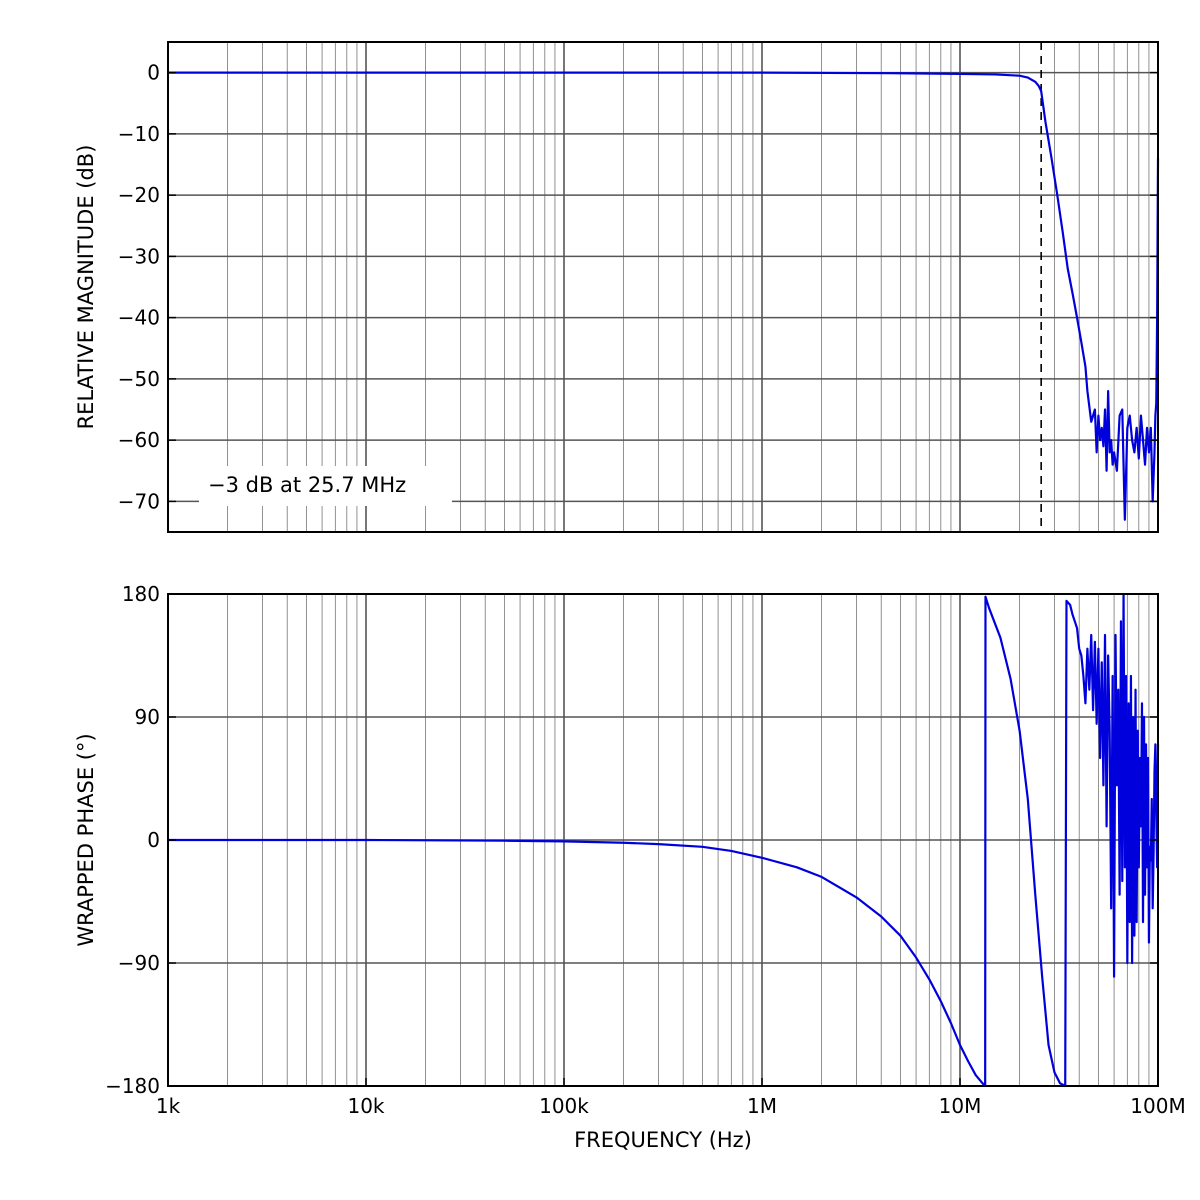 The height and width of the screenshot is (1200, 1200). What do you see at coordinates (139, 440) in the screenshot?
I see `mag-y-tick-label: −60` at bounding box center [139, 440].